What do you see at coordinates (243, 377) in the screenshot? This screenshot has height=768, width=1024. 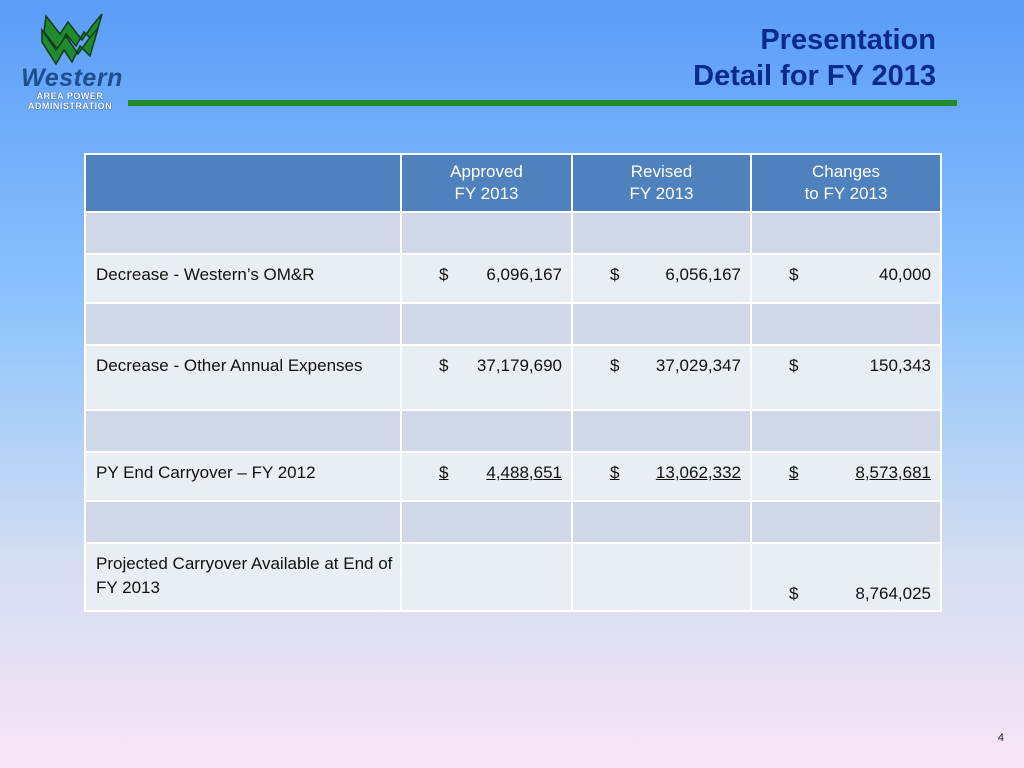 I see `row-label: Decrease - Other Annual Expenses` at bounding box center [243, 377].